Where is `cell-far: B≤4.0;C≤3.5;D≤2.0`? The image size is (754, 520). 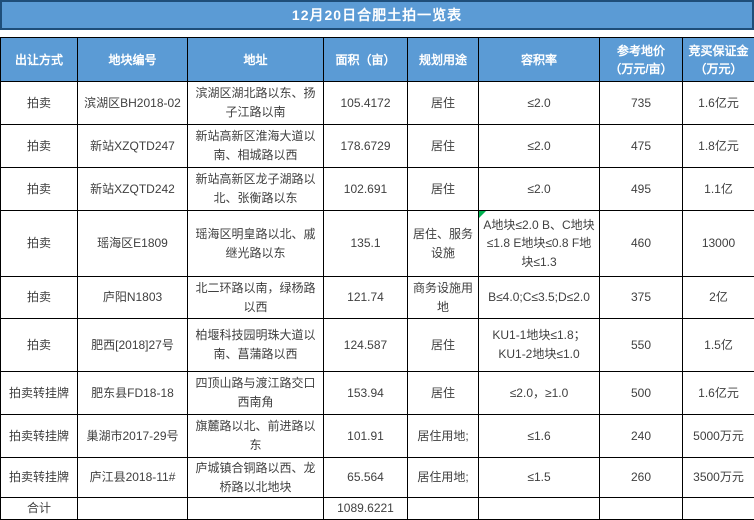
cell-far: B≤4.0;C≤3.5;D≤2.0 is located at coordinates (539, 297).